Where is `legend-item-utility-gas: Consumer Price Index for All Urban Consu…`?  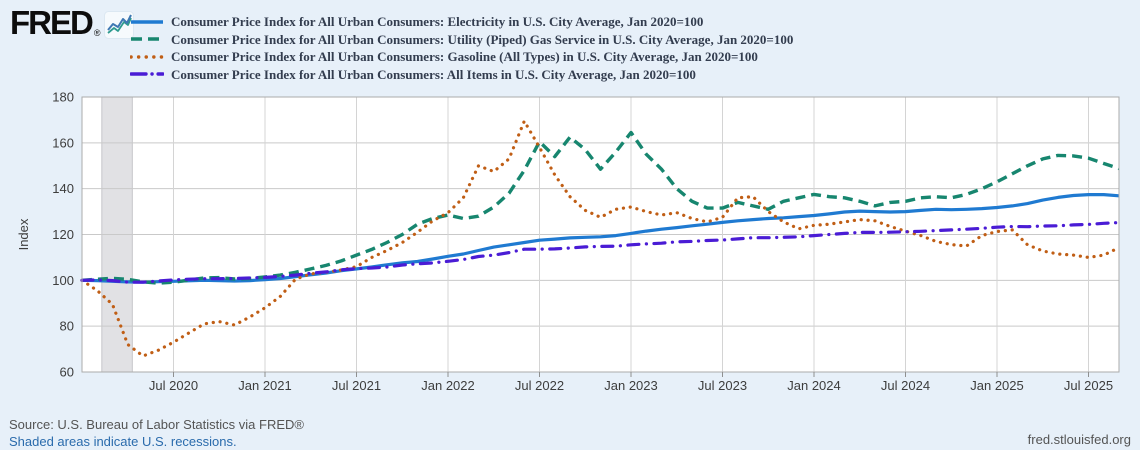
legend-item-utility-gas: Consumer Price Index for All Urban Consu… is located at coordinates (461, 40).